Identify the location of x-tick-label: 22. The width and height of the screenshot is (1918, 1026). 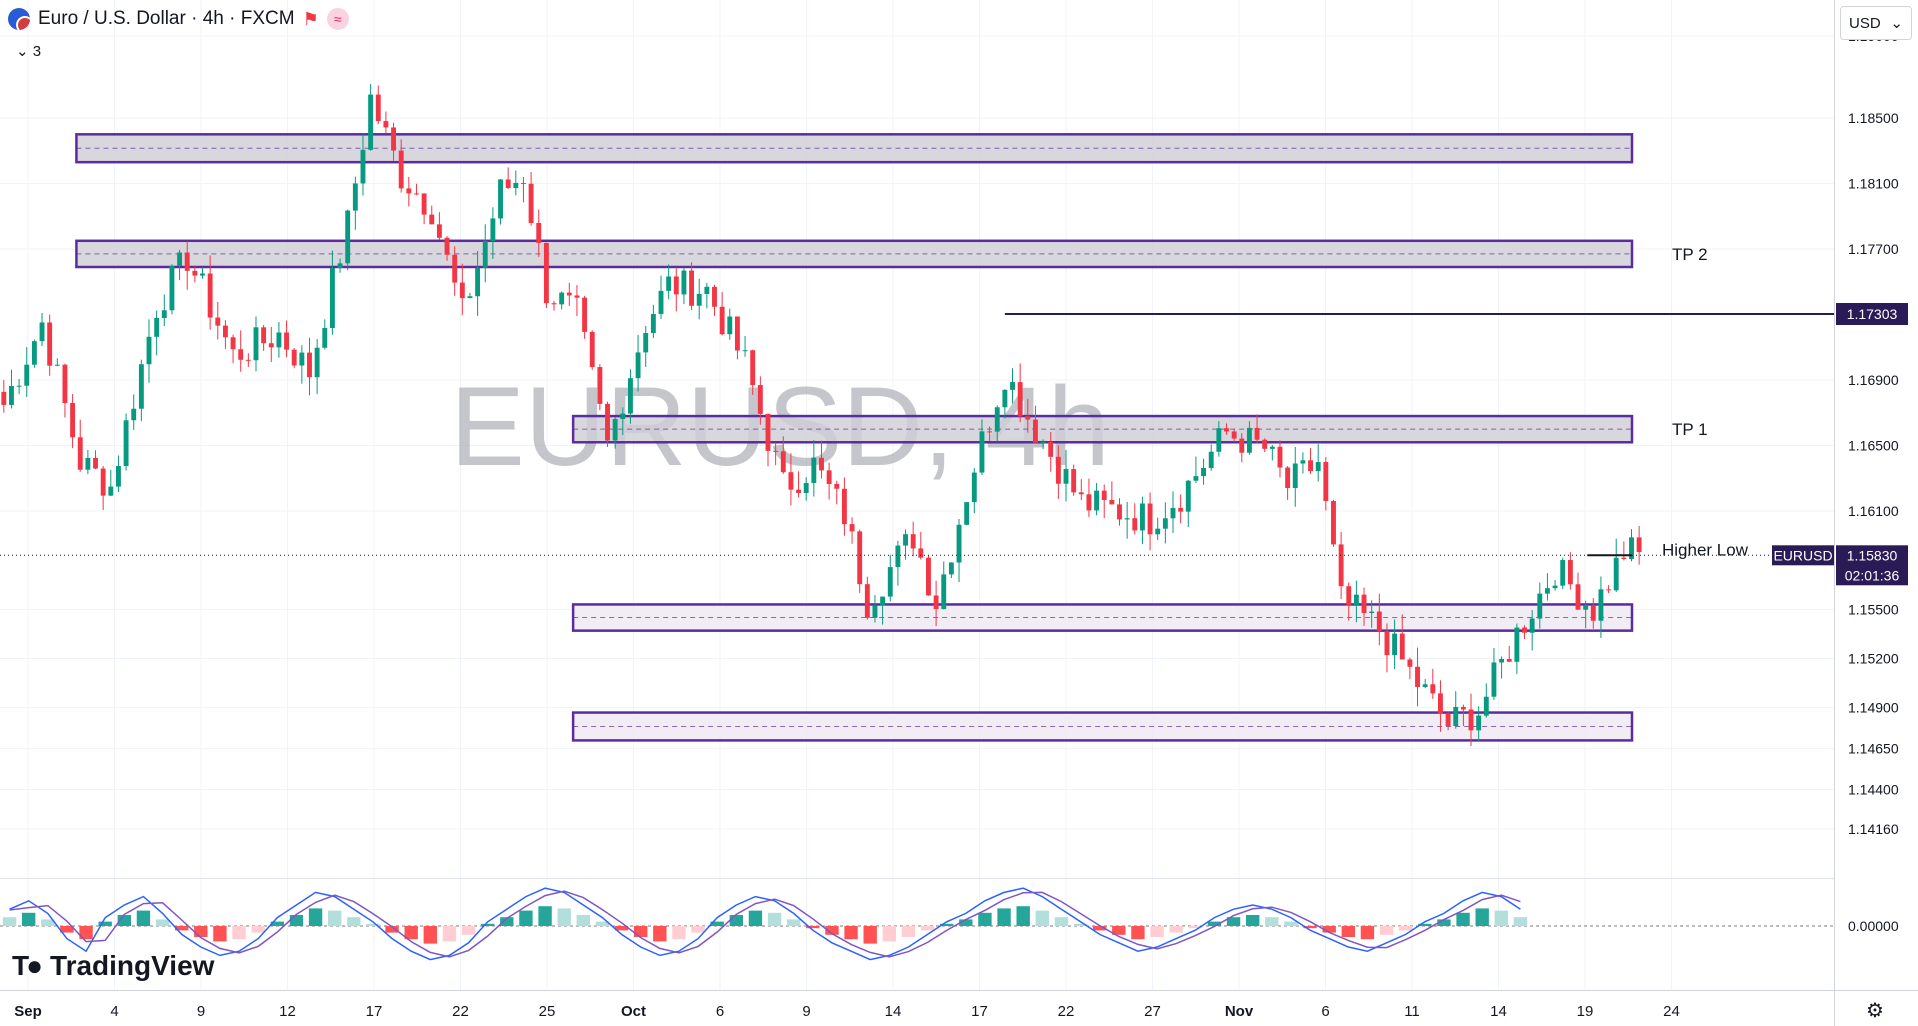
(1066, 1011).